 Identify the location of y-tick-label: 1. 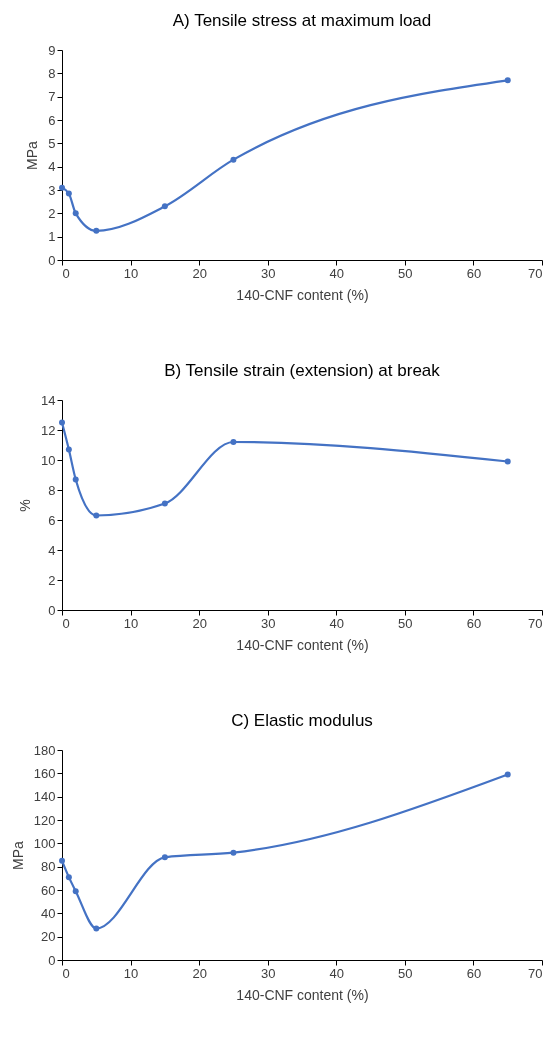
(52, 237).